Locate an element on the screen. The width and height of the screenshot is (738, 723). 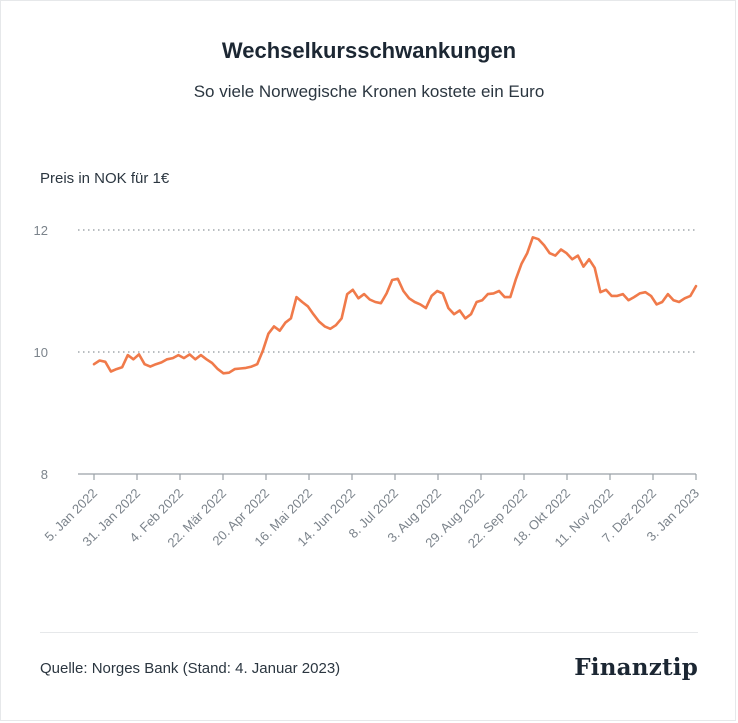
finanztip-logo: Finanztip is located at coordinates (636, 667).